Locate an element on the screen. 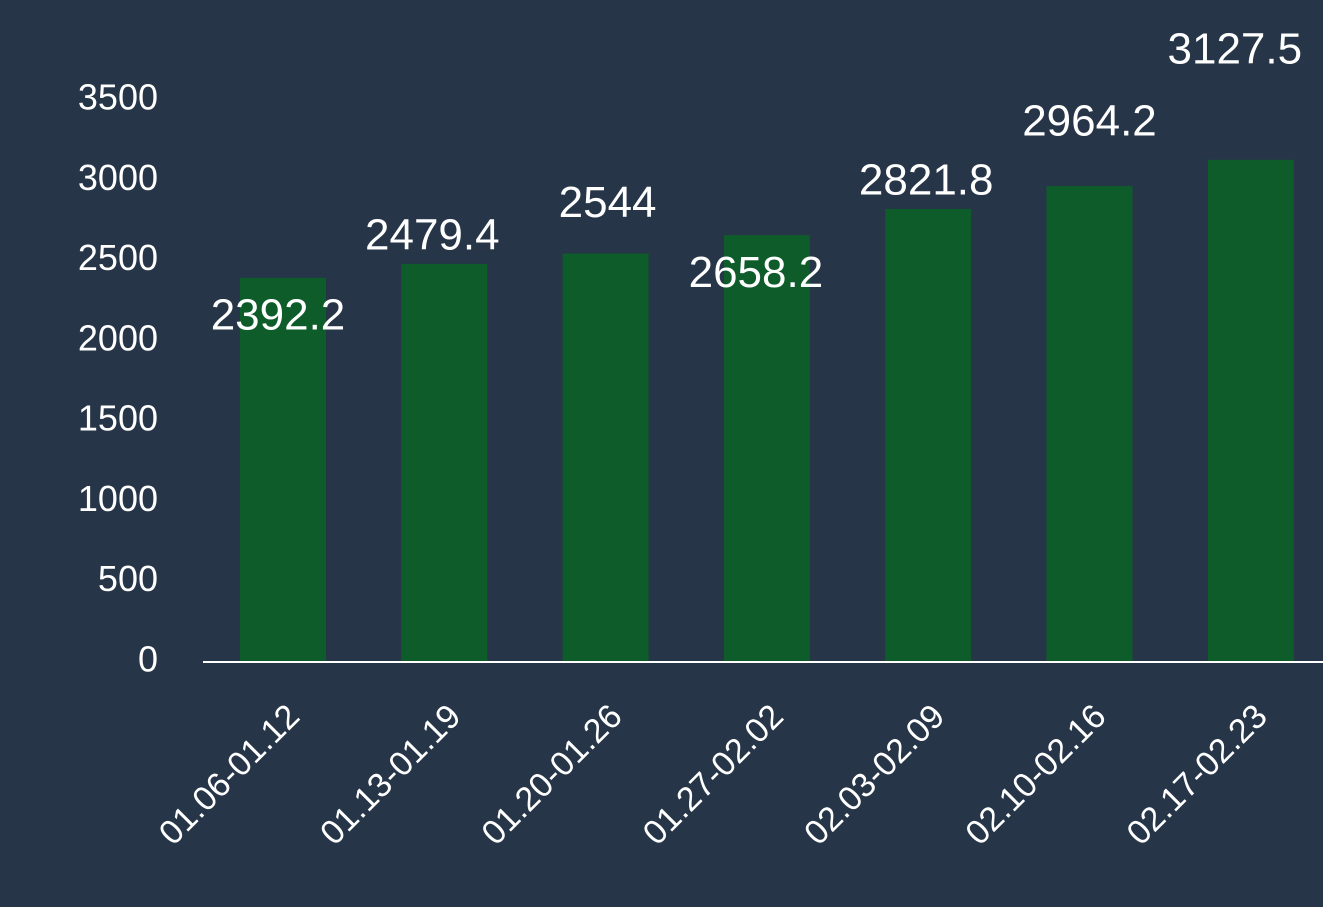  y-tick-label: 1000 is located at coordinates (118, 498).